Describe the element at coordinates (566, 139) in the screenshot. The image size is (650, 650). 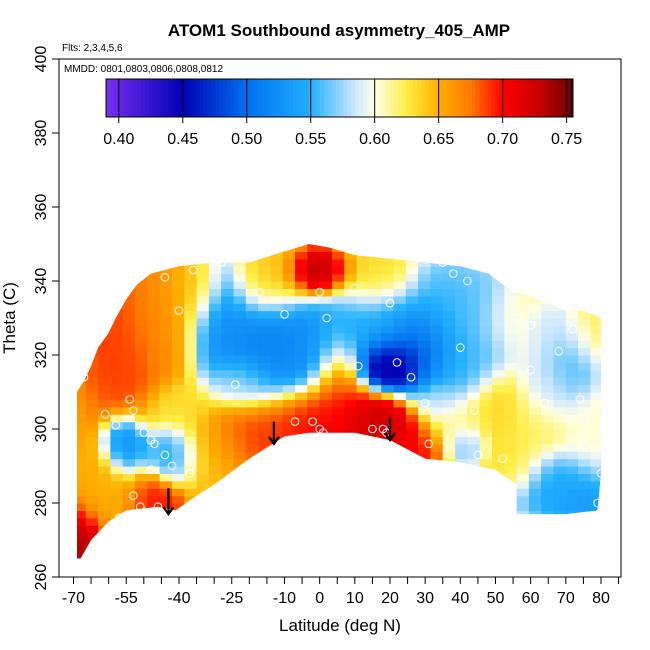
I see `colorbar-tick-label: 0.75` at that location.